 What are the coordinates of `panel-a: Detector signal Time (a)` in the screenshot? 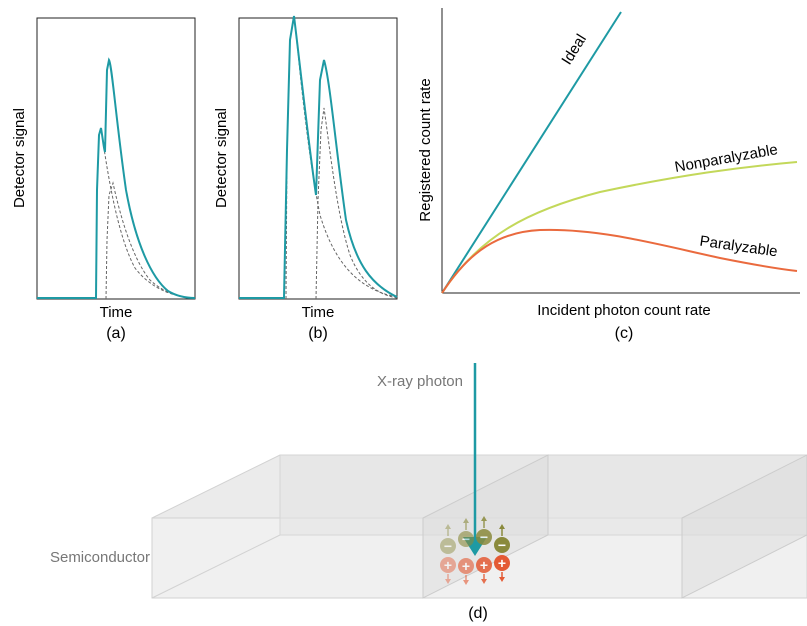 It's located at (103, 179).